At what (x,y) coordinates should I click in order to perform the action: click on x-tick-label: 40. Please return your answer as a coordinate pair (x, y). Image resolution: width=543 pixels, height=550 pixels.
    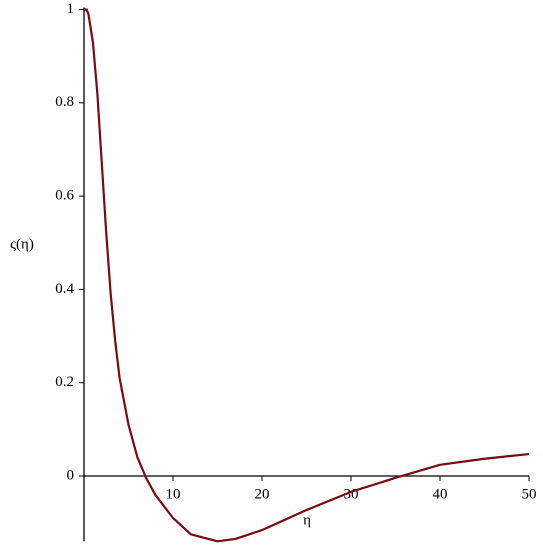
    Looking at the image, I should click on (440, 494).